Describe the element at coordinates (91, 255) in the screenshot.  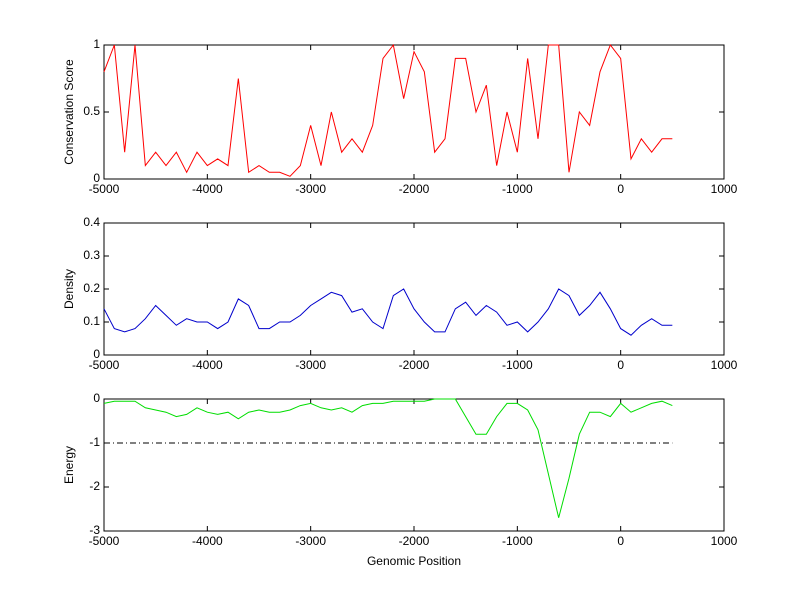
I see `y-tick-label: 0.3` at that location.